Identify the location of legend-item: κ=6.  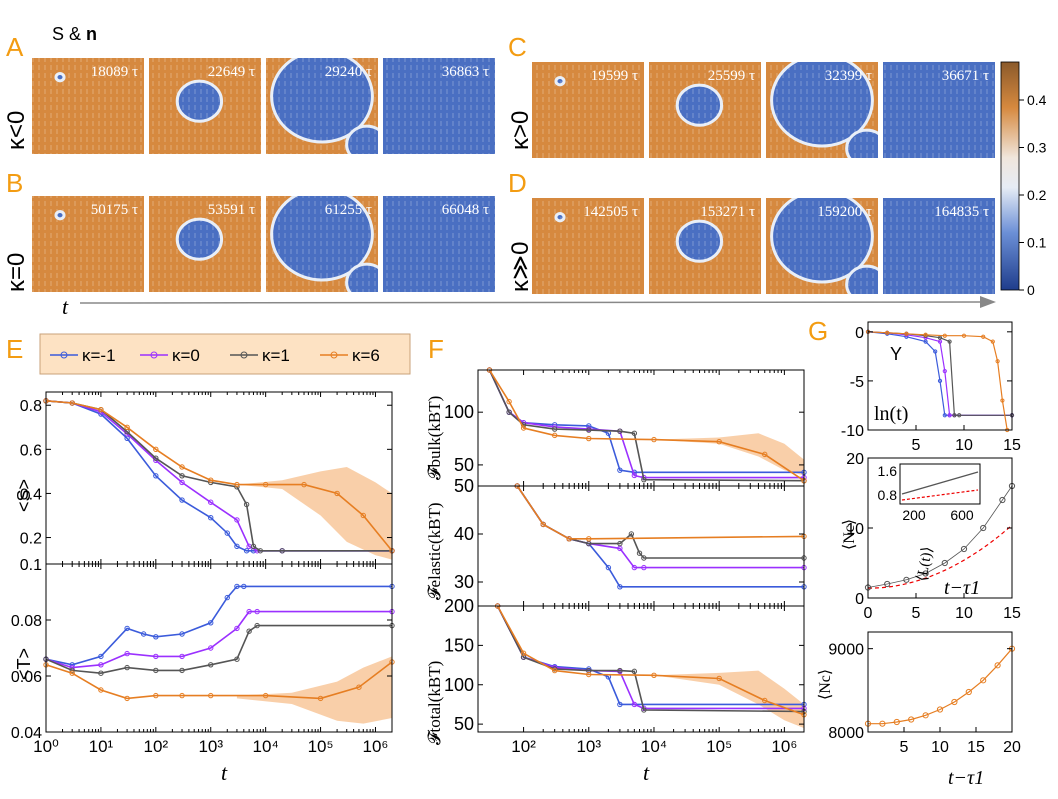
(350, 355).